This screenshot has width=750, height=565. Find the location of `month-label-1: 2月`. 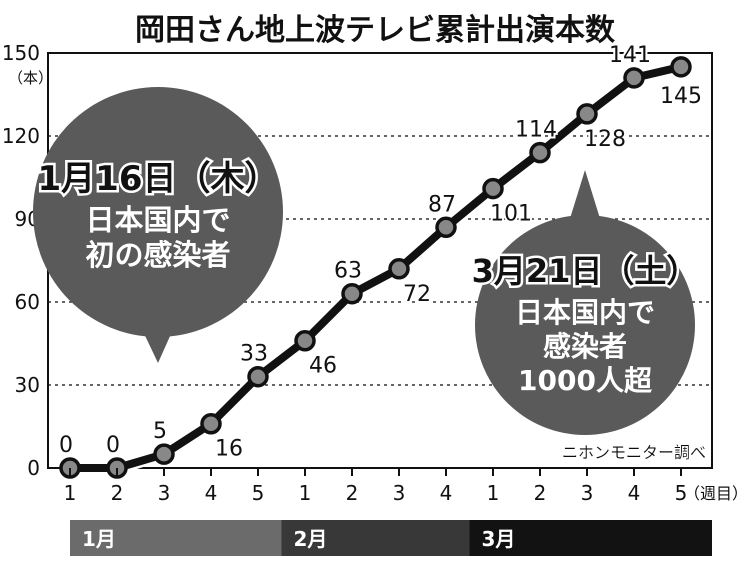

month-label-1: 2月 is located at coordinates (311, 539).